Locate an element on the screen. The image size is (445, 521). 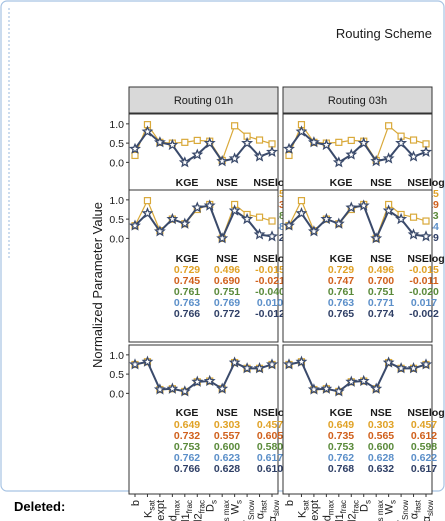
metric-value: 0.580 is located at coordinates (270, 447).